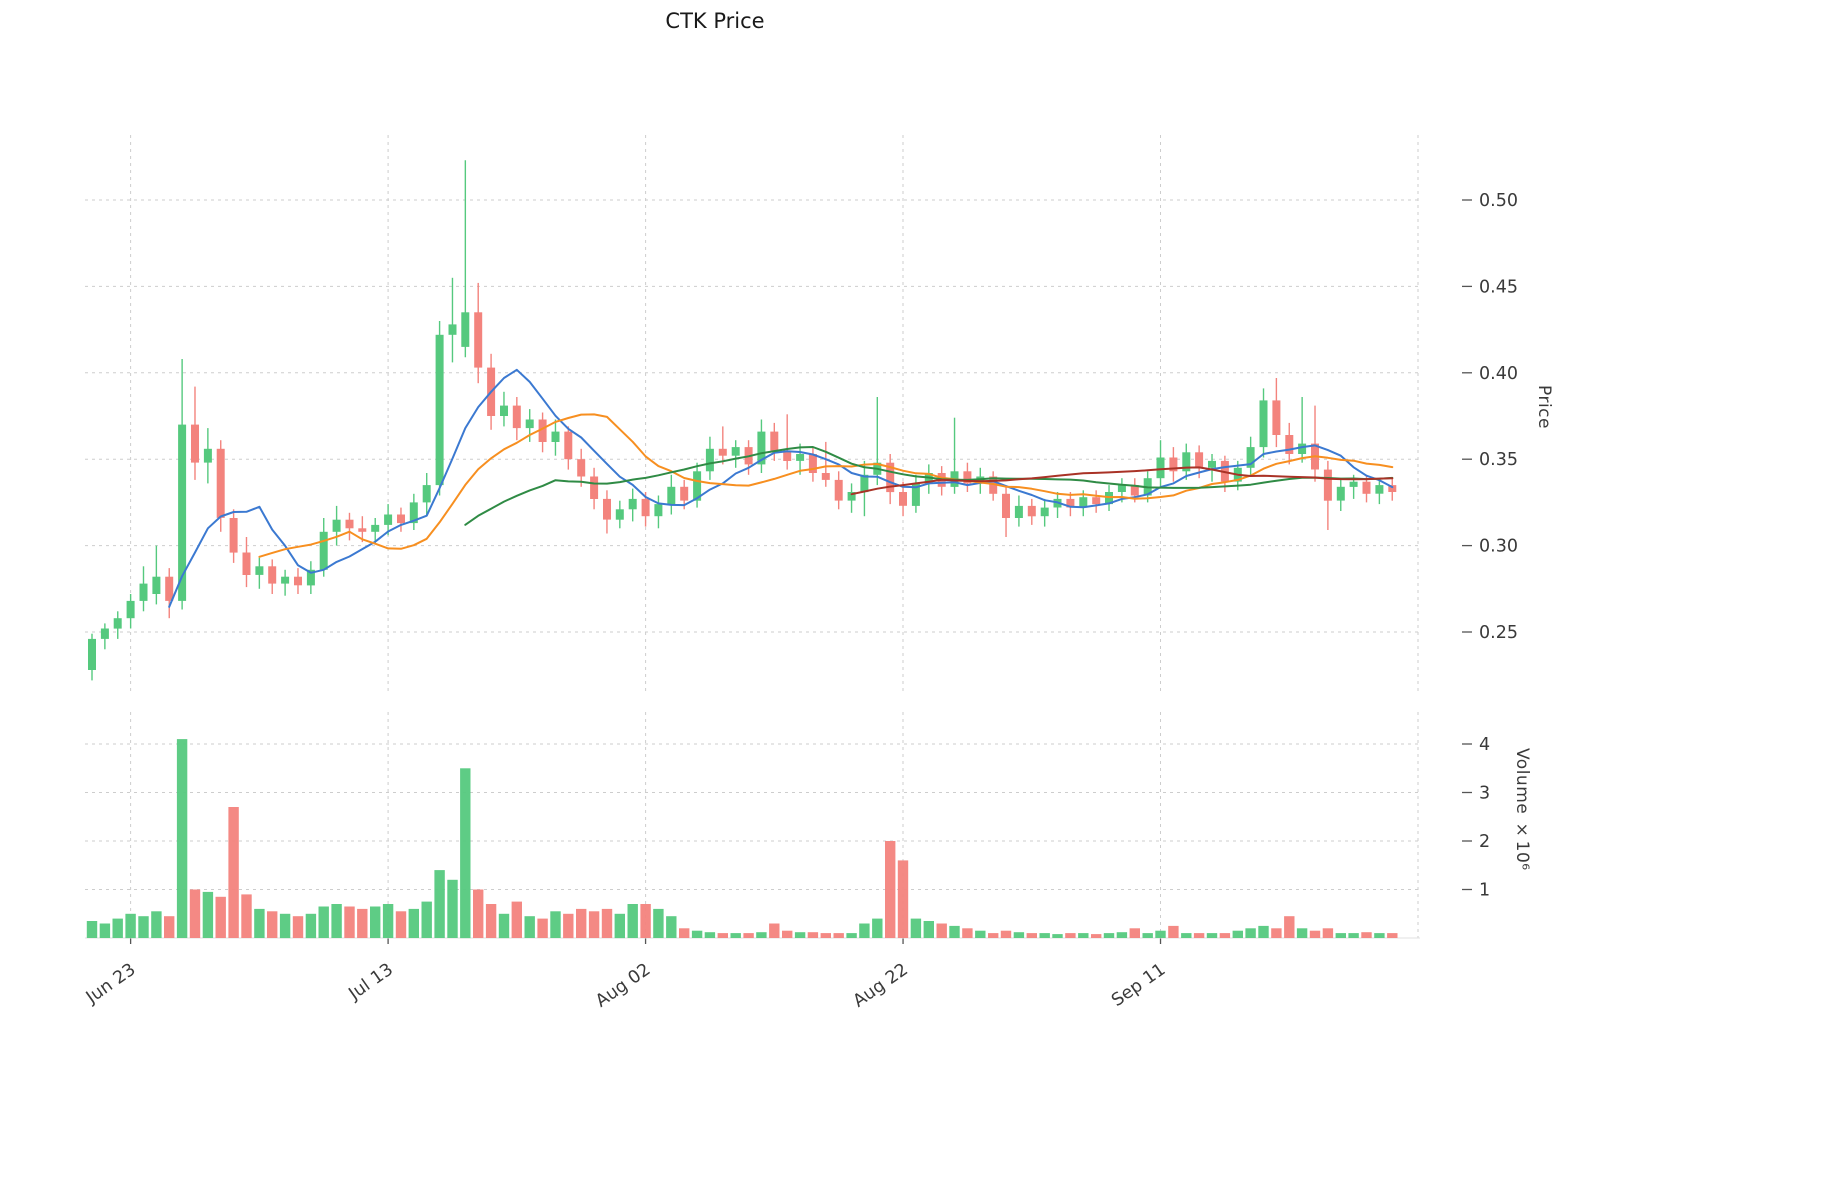 The image size is (1847, 1202). Describe the element at coordinates (715, 21) in the screenshot. I see `chart-title: CTK Price` at that location.